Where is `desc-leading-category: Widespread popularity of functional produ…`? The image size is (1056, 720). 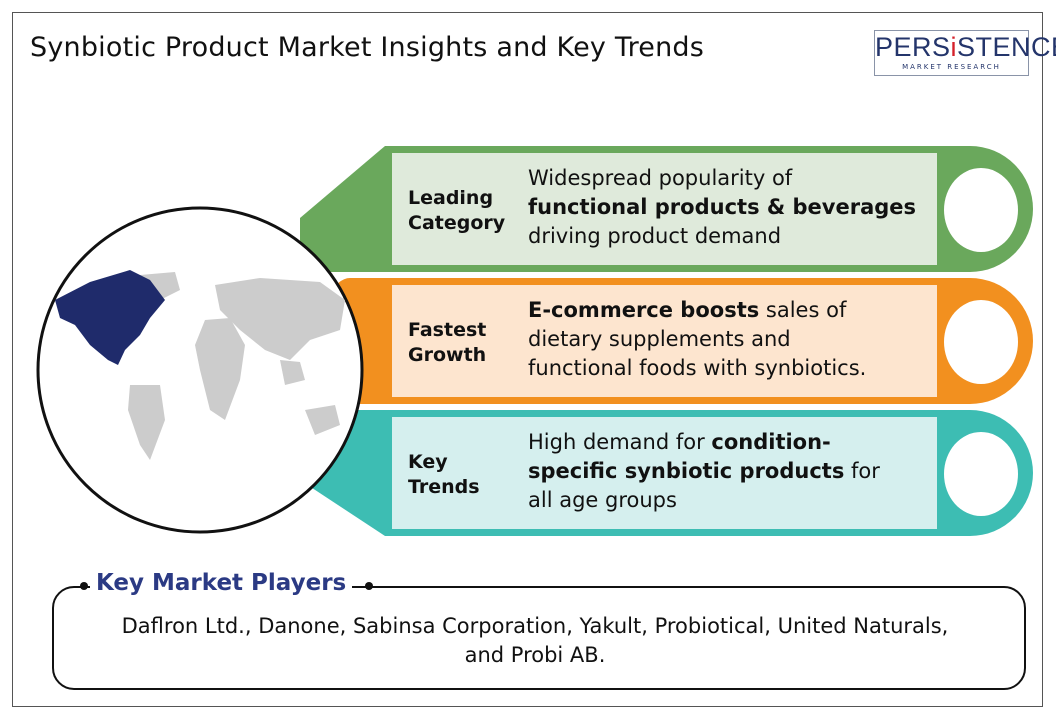 desc-leading-category: Widespread popularity of functional produ… is located at coordinates (722, 207).